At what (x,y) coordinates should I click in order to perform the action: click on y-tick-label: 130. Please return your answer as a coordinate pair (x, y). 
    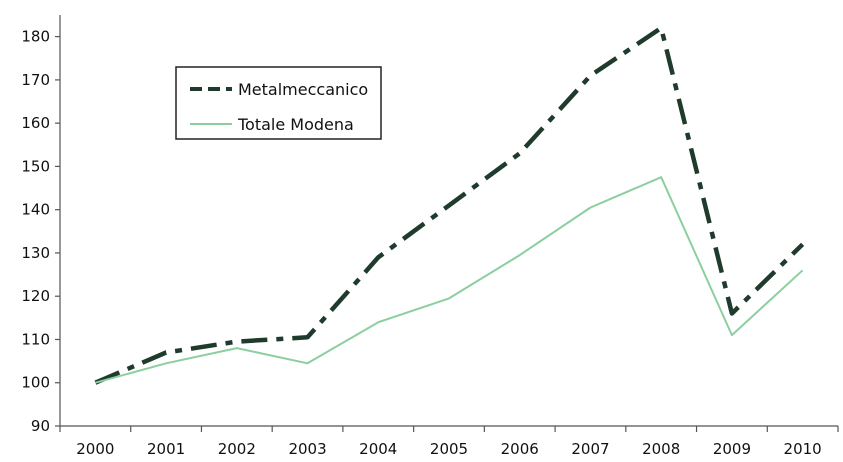
    Looking at the image, I should click on (35, 253).